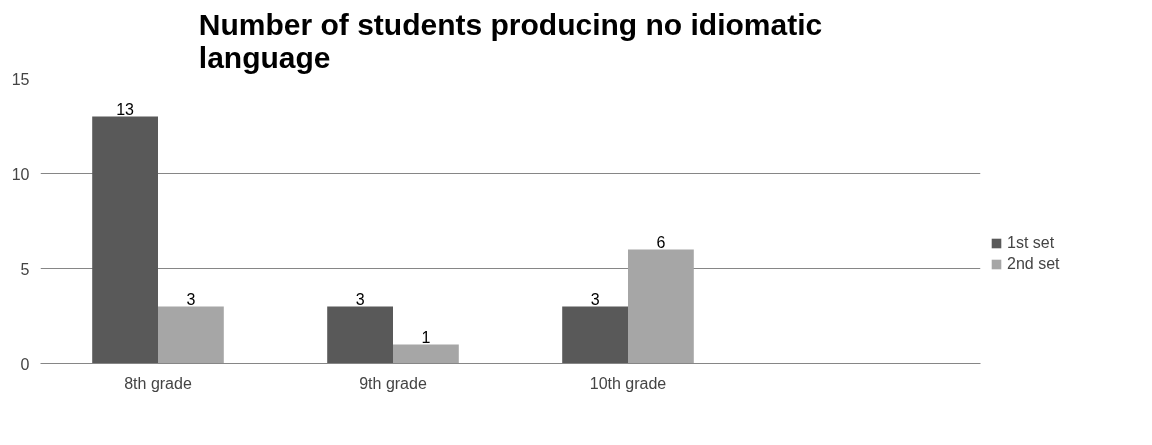 The height and width of the screenshot is (445, 1152). What do you see at coordinates (393, 383) in the screenshot?
I see `x-tick-label: 9th grade` at bounding box center [393, 383].